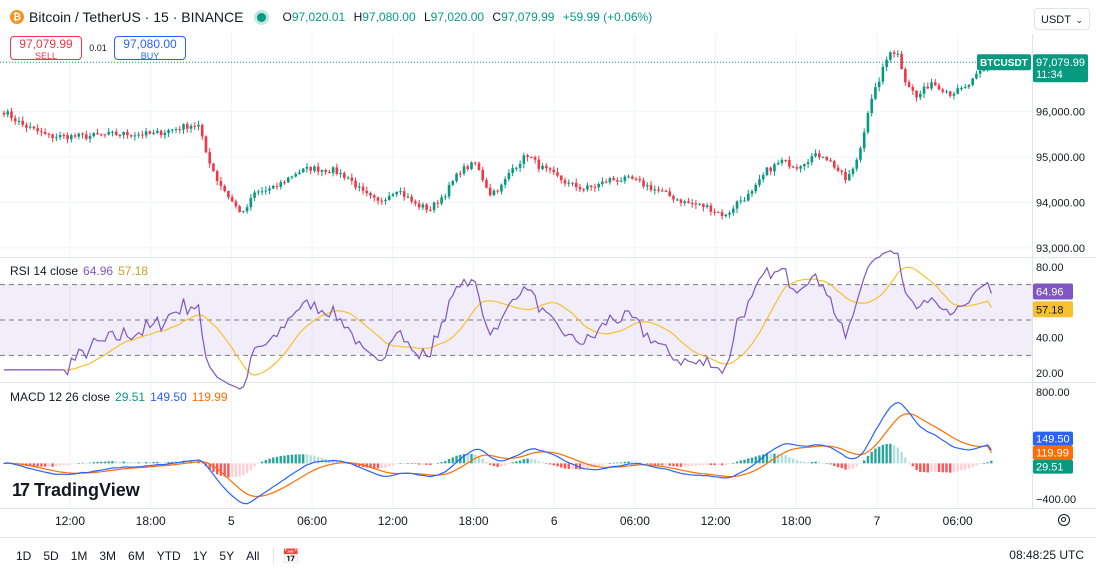 This screenshot has width=1096, height=574. Describe the element at coordinates (1060, 68) in the screenshot. I see `last-price-tag` at that location.